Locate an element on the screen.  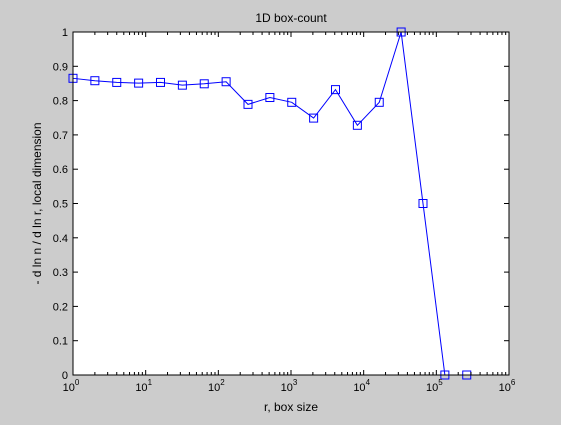
x-tick-label: 10² is located at coordinates (216, 386).